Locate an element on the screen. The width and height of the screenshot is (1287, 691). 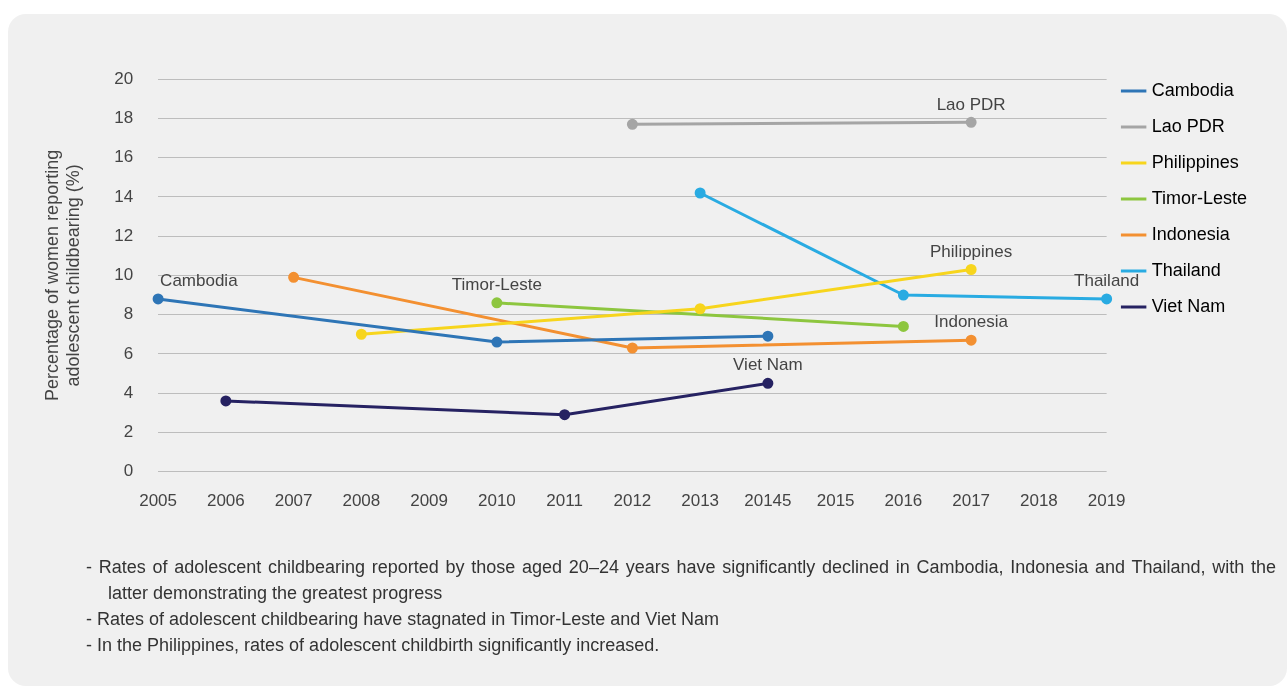
y-tick-label: 12 is located at coordinates (124, 235).